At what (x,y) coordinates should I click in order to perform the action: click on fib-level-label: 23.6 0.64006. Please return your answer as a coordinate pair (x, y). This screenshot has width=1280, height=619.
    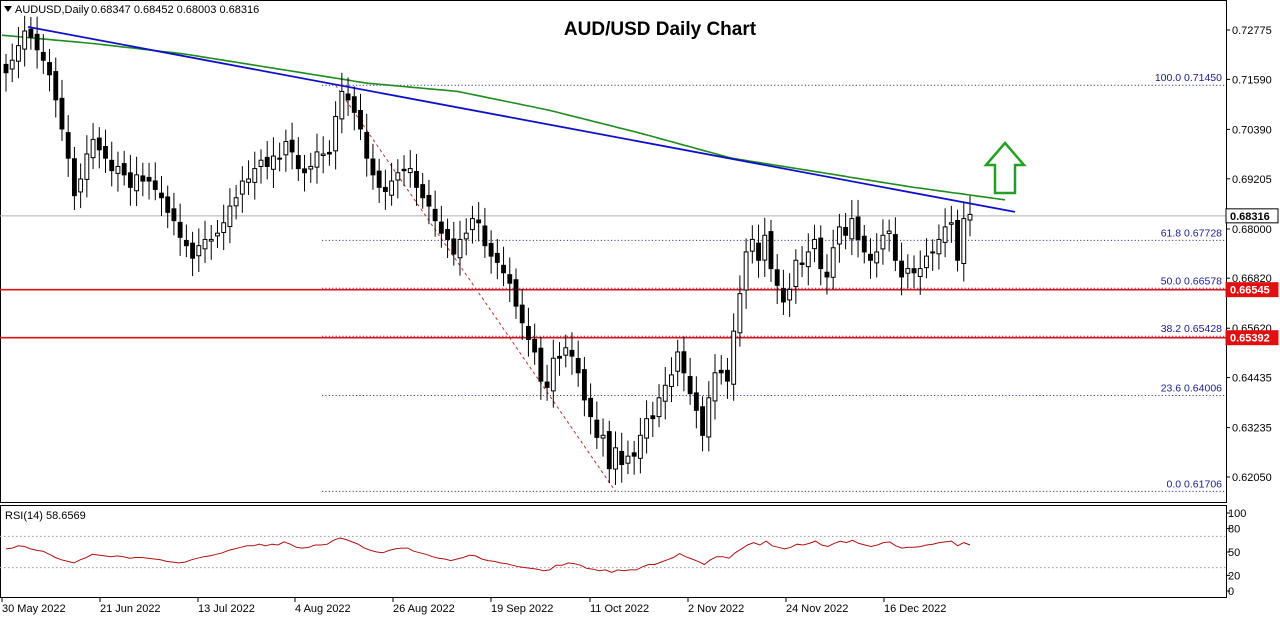
    Looking at the image, I should click on (1191, 388).